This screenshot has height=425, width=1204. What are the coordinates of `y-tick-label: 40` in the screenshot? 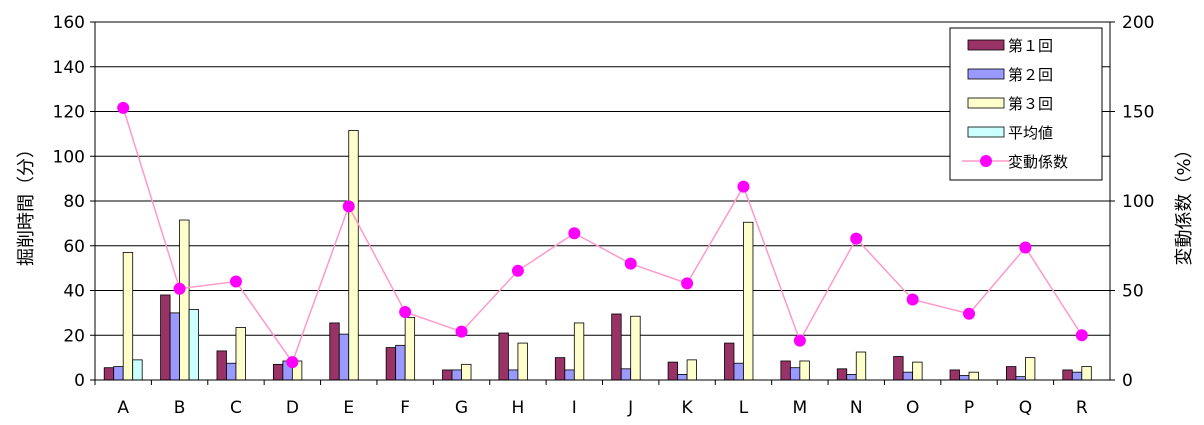 It's located at (74, 292).